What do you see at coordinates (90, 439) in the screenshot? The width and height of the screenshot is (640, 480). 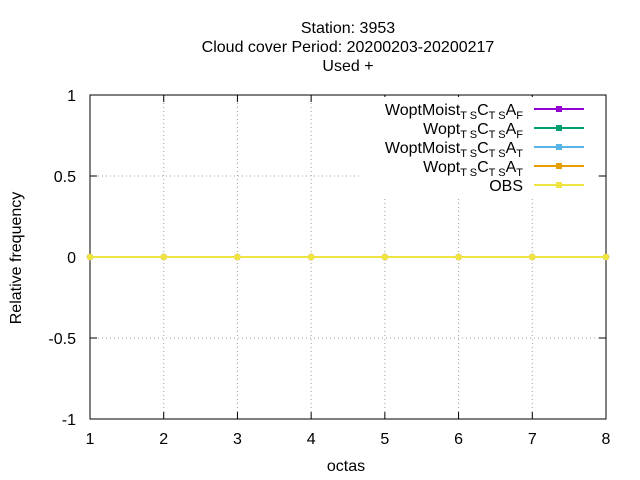 I see `x-tick-label: 1` at bounding box center [90, 439].